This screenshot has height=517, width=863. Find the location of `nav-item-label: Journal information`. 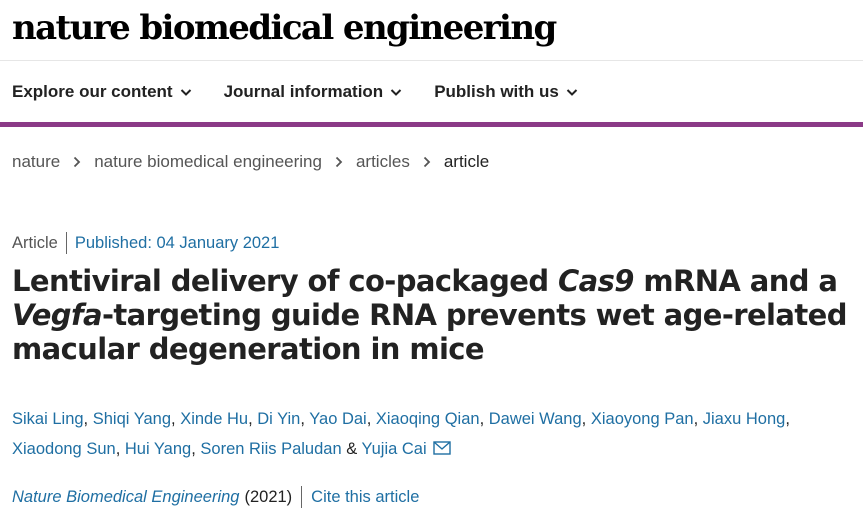

nav-item-label: Journal information is located at coordinates (303, 91).